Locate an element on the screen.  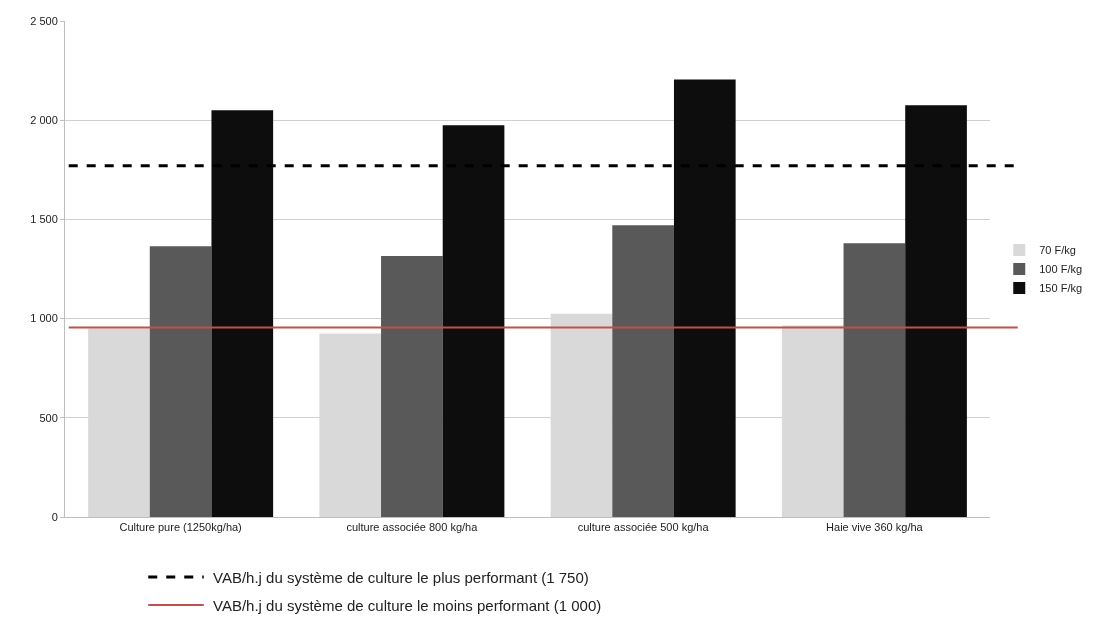
y-tick-label: 2 500 is located at coordinates (44, 20).